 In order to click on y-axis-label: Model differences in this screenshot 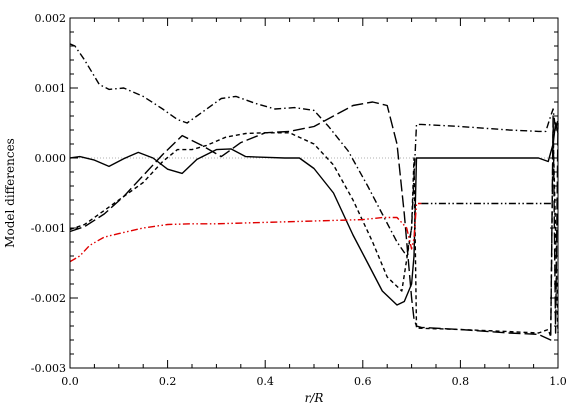, I will do `click(10, 193)`.